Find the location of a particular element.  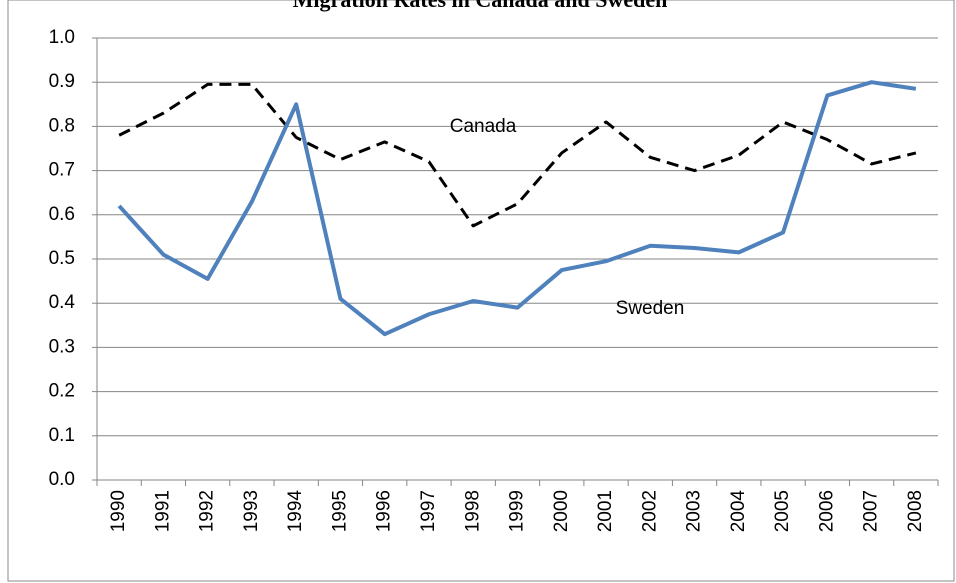

series-label: Canada is located at coordinates (483, 126).